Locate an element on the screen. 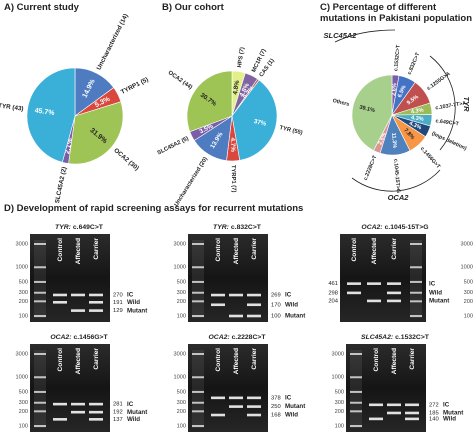 This screenshot has height=437, width=474. band-size-label: 191 is located at coordinates (118, 303).